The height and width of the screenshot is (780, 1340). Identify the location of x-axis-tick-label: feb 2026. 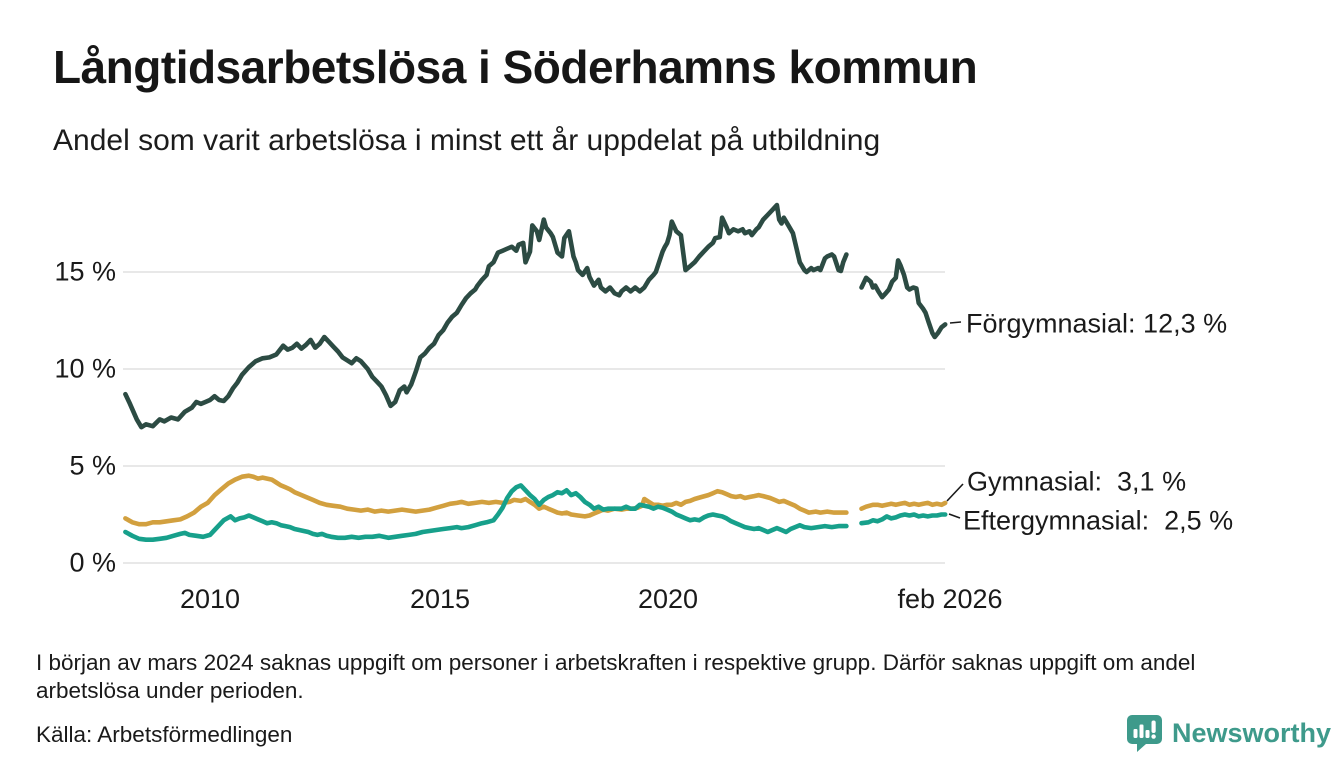
(950, 599).